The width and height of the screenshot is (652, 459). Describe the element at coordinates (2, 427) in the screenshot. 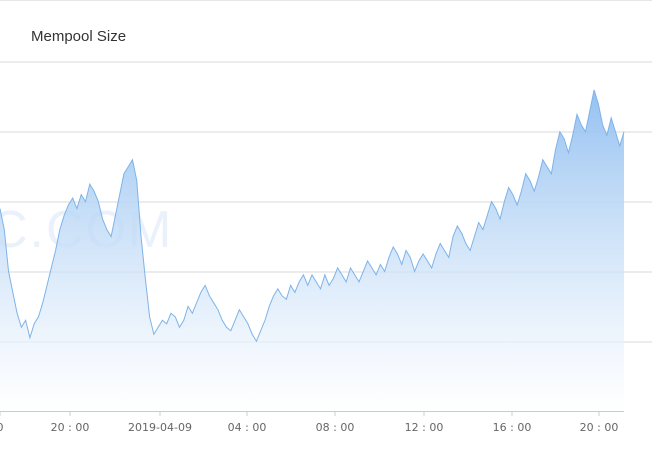

I see `x-tick-label-1: 0` at that location.